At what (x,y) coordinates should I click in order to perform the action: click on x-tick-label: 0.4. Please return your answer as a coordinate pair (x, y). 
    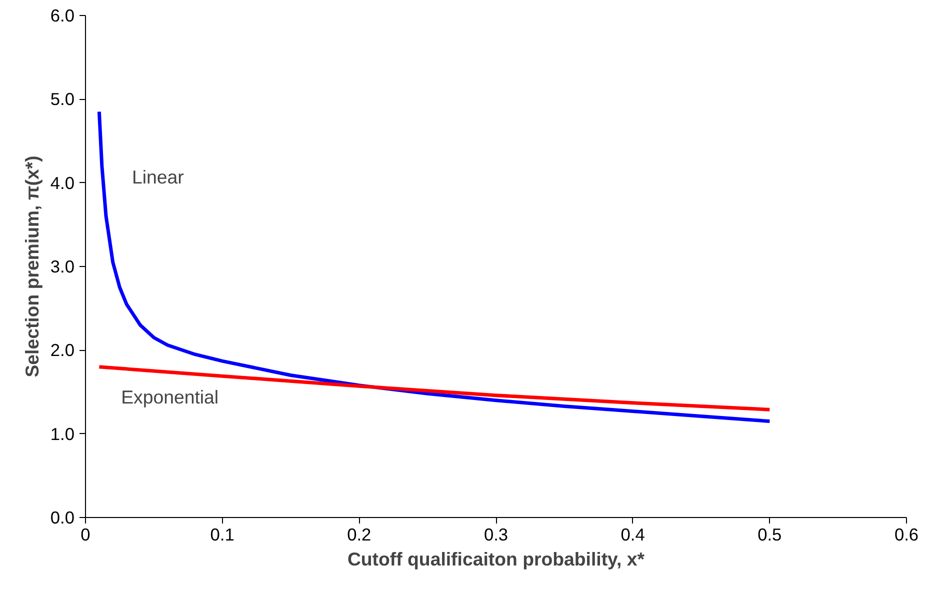
    Looking at the image, I should click on (633, 534).